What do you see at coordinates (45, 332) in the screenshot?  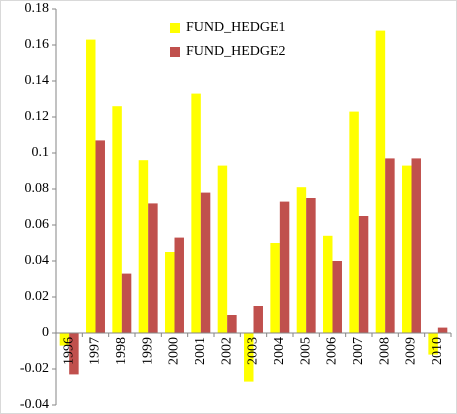 I see `y-tick-label: 0` at bounding box center [45, 332].